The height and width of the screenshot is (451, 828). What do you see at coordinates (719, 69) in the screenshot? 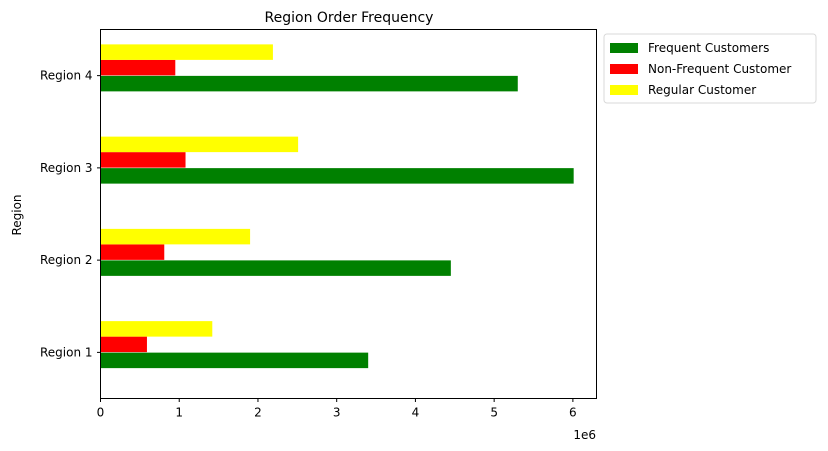
I see `legend-label: Non-Frequent Customer` at bounding box center [719, 69].